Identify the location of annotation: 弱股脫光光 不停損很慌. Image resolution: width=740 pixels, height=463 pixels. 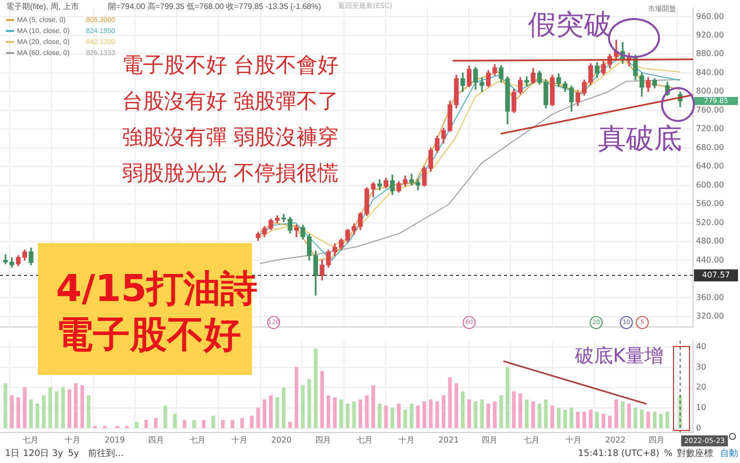
(230, 173).